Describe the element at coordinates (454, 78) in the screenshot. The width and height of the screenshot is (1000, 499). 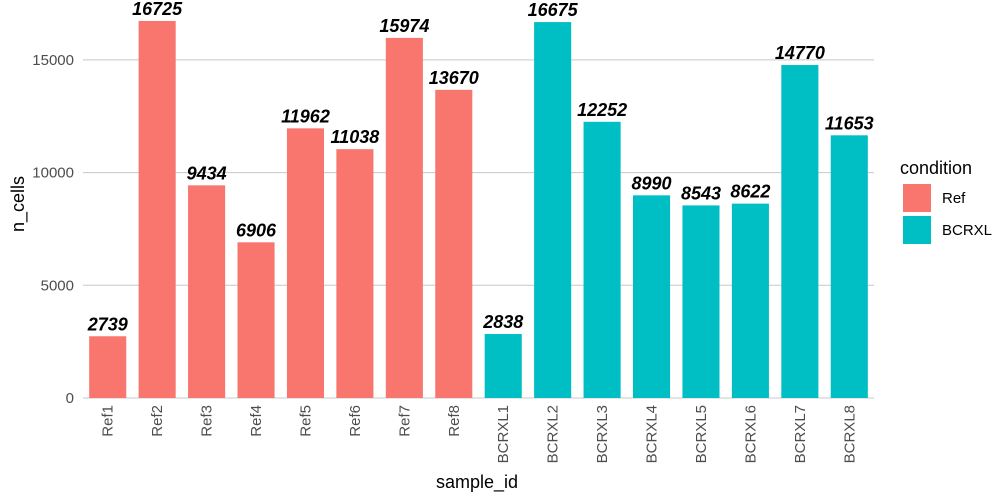
I see `data-label-Ref8: 13670` at that location.